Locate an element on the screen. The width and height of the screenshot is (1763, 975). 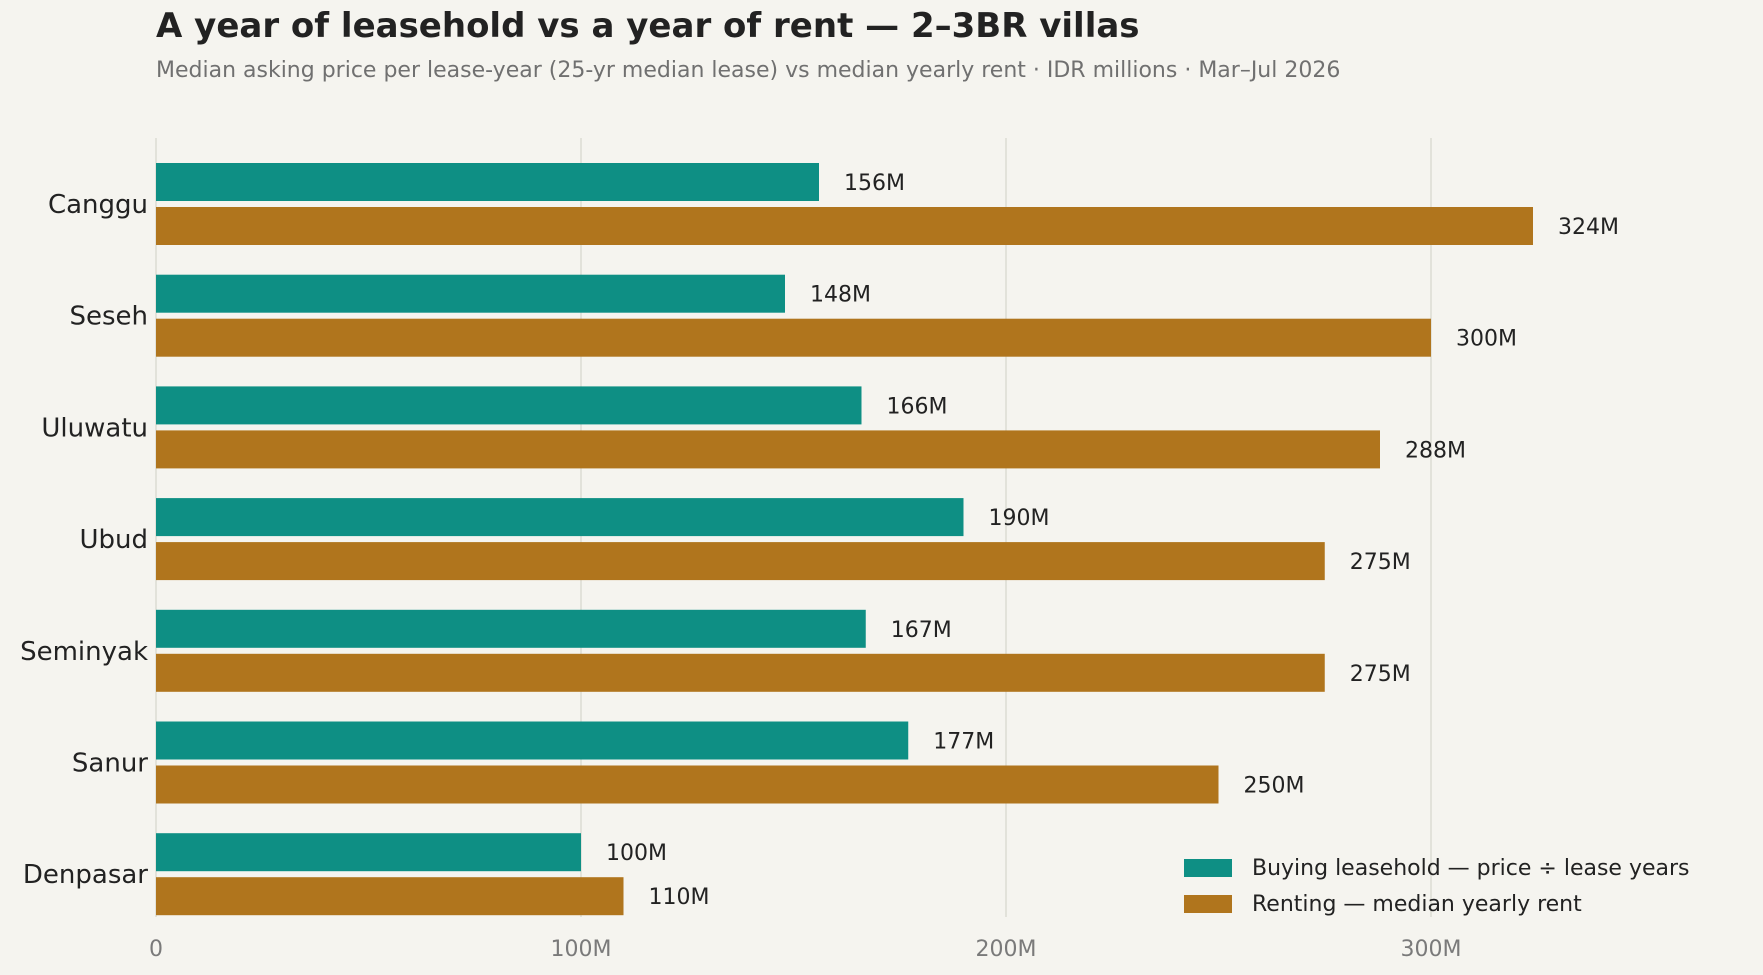
x-tick-label: 200M is located at coordinates (1006, 949).